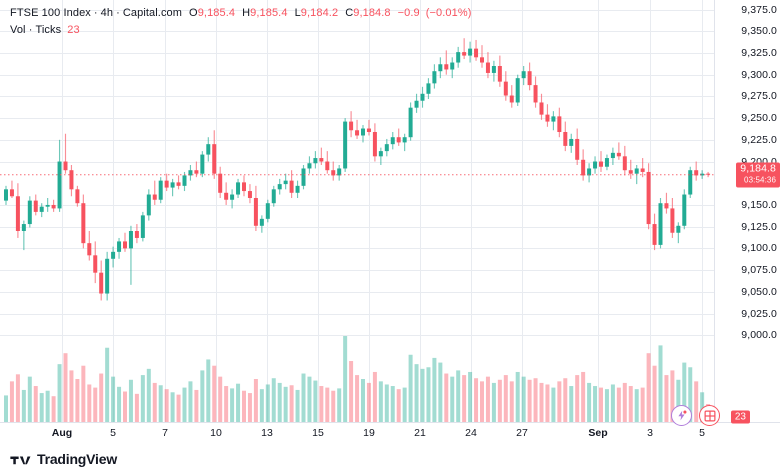 Image resolution: width=780 pixels, height=470 pixels. Describe the element at coordinates (759, 139) in the screenshot. I see `price-axis-tick: 9,225.0` at that location.